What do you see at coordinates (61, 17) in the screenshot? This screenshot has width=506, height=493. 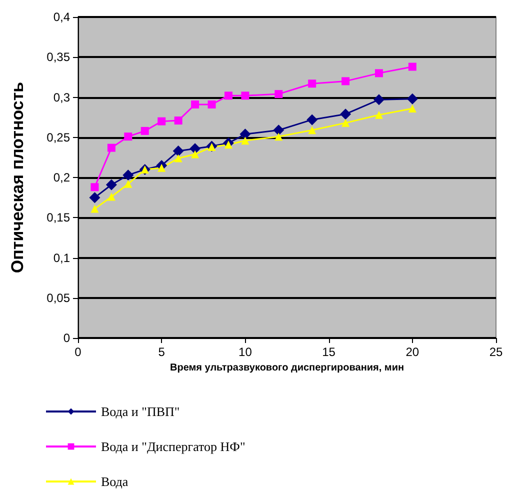 I see `y-tick-label: 0,4` at bounding box center [61, 17].